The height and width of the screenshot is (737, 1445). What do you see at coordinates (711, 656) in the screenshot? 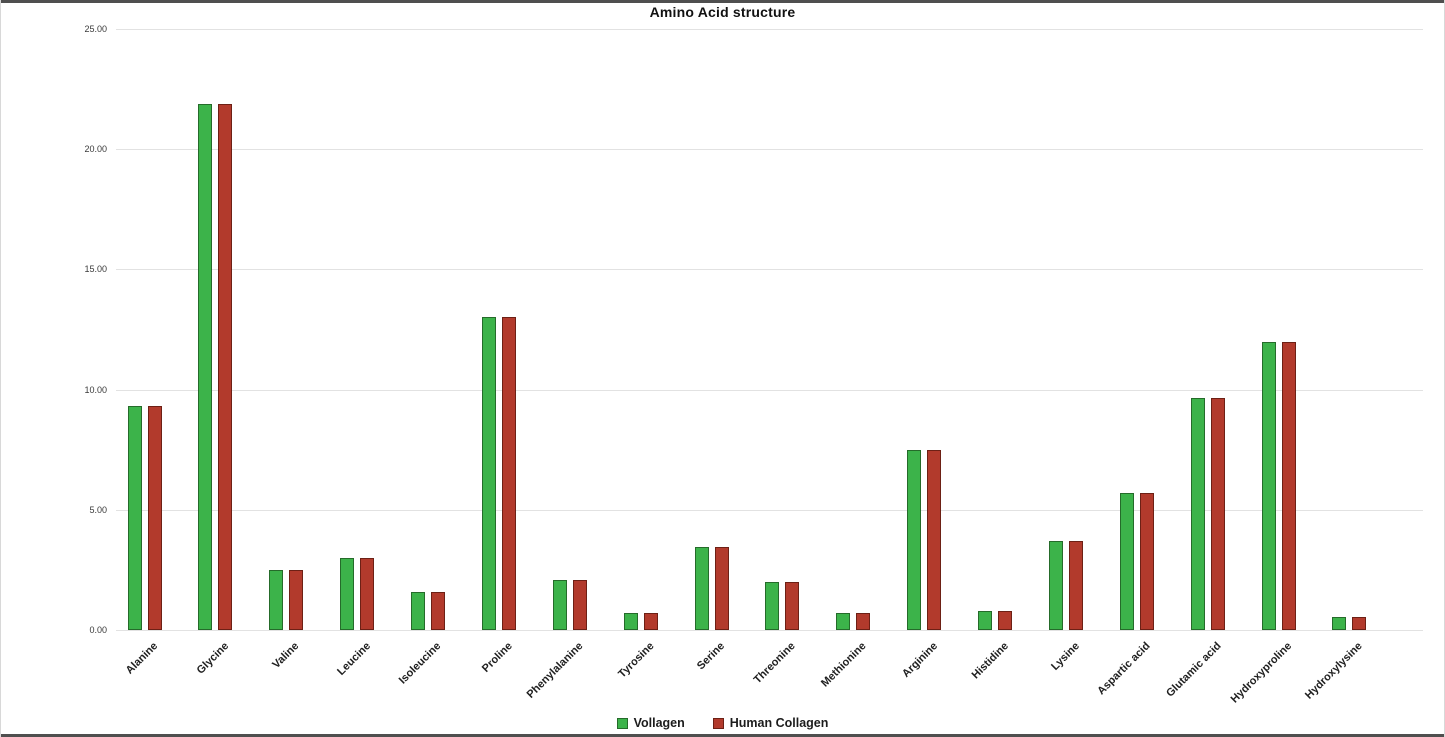
I see `x-axis-category-label: Serine` at bounding box center [711, 656].